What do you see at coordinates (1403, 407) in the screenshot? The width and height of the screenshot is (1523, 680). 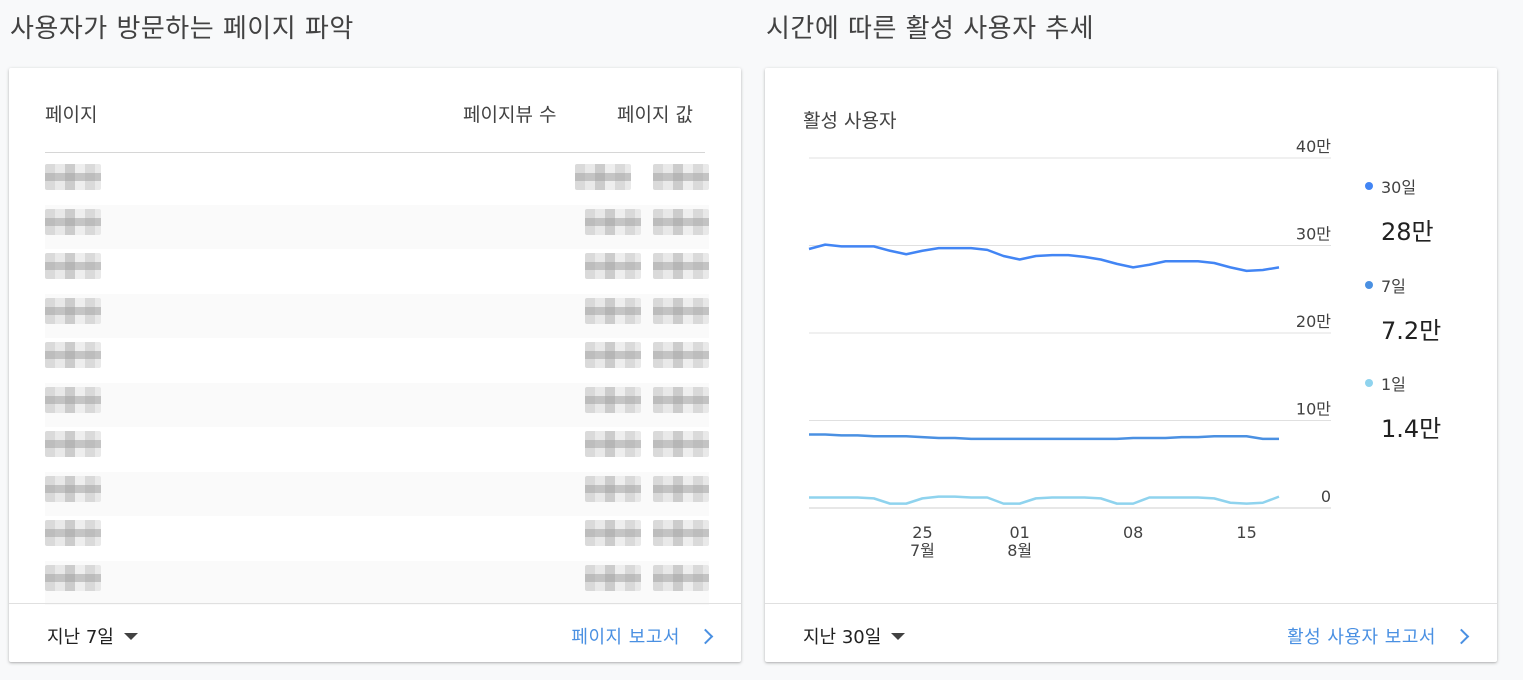 I see `legend-item-1d: 1일 1.4만` at bounding box center [1403, 407].